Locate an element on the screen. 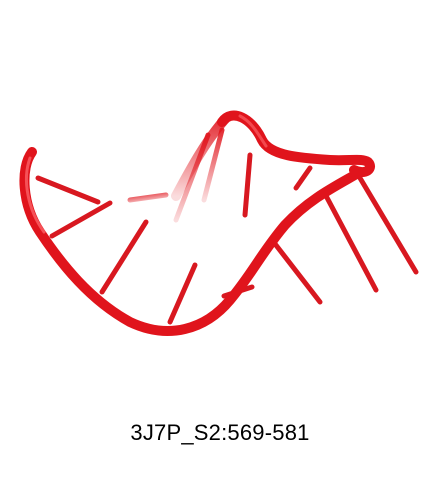  backbone-faded-segment is located at coordinates (201, 157).